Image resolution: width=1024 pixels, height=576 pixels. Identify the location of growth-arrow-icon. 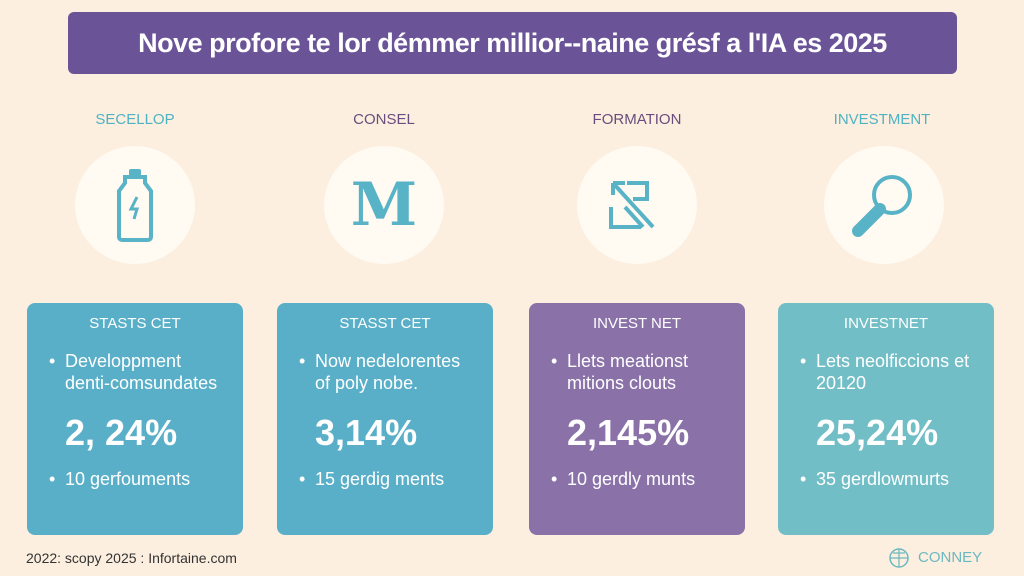
(632, 205).